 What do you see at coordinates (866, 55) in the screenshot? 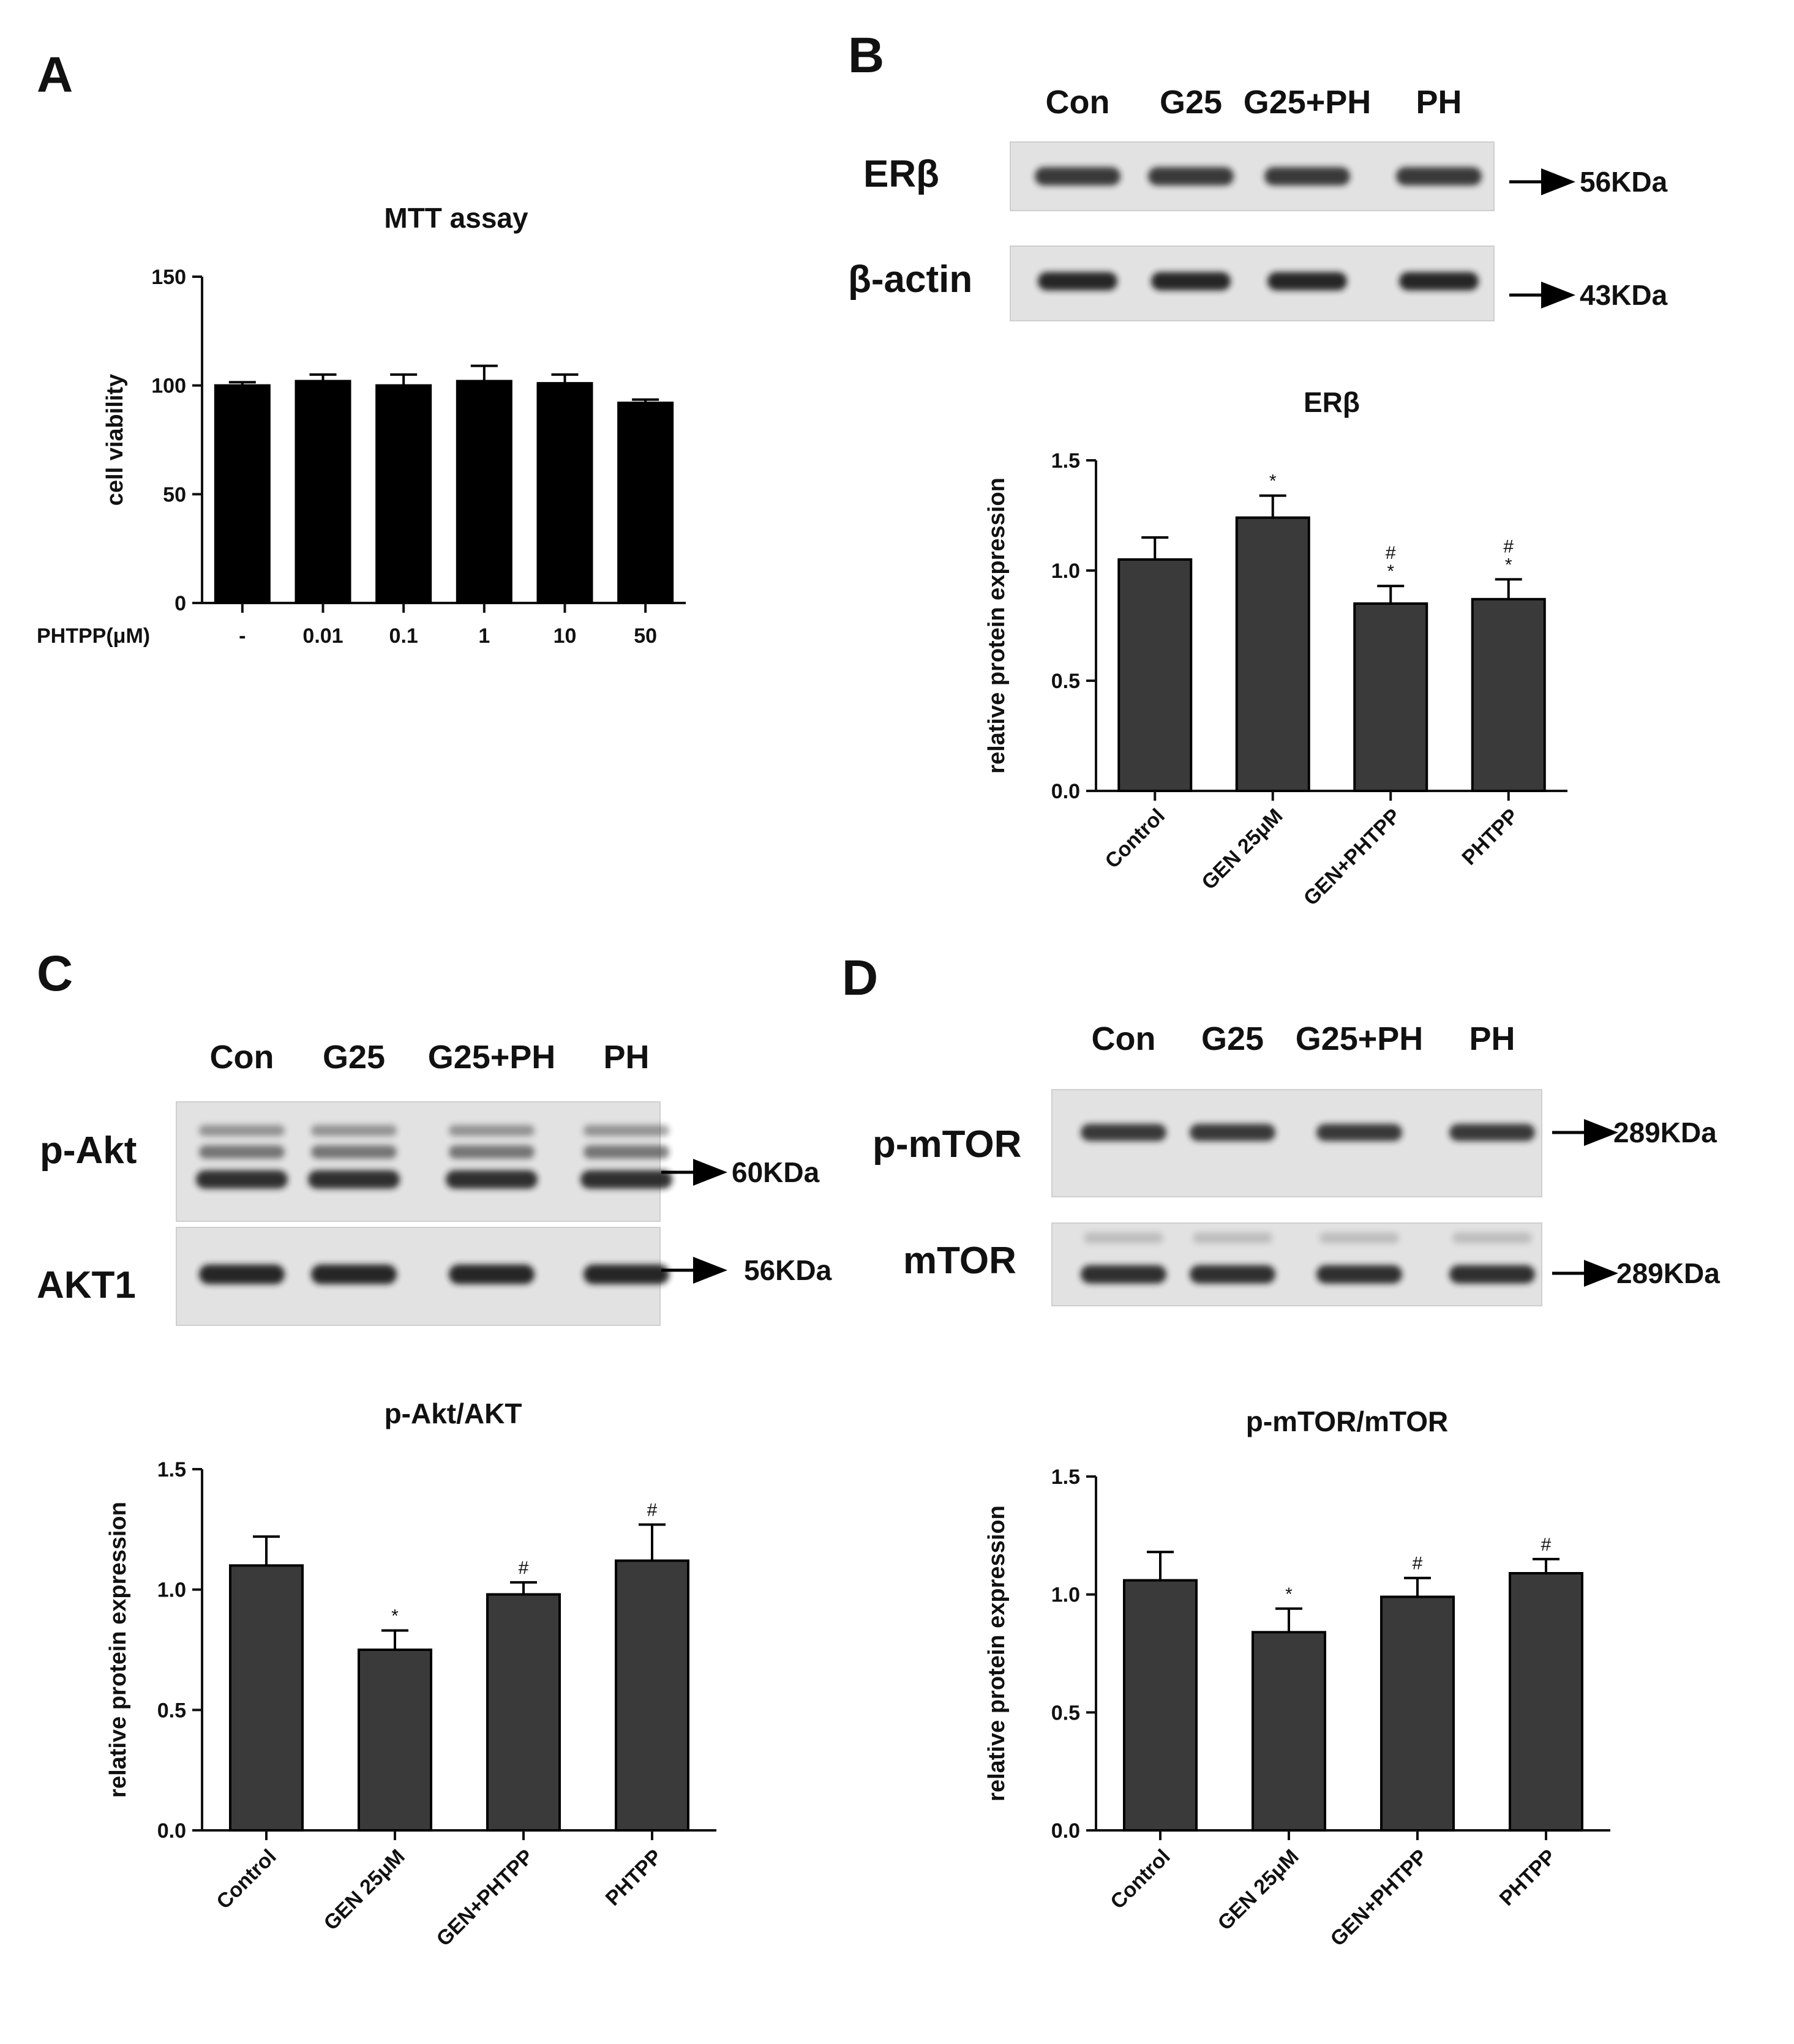
I see `panel-letter-b: B` at bounding box center [866, 55].